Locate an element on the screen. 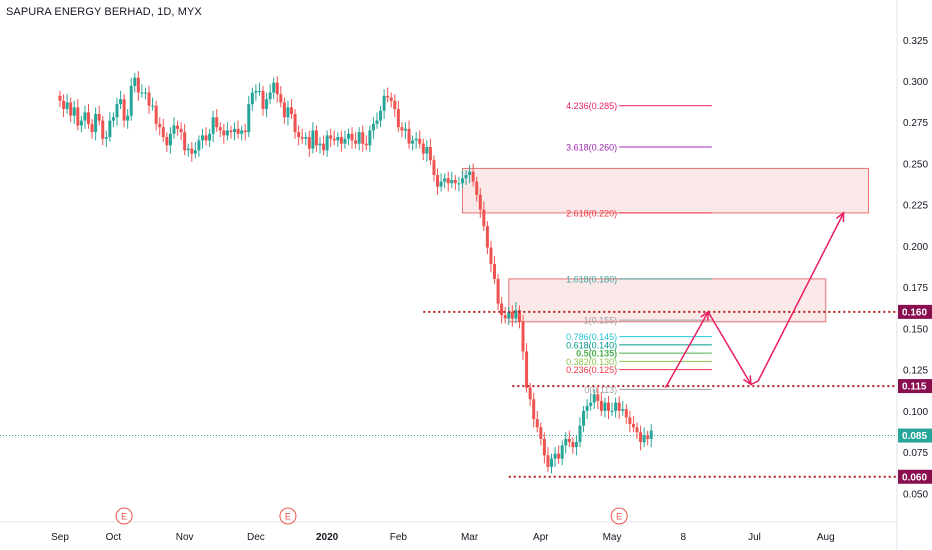  current-price-badge is located at coordinates (915, 435).